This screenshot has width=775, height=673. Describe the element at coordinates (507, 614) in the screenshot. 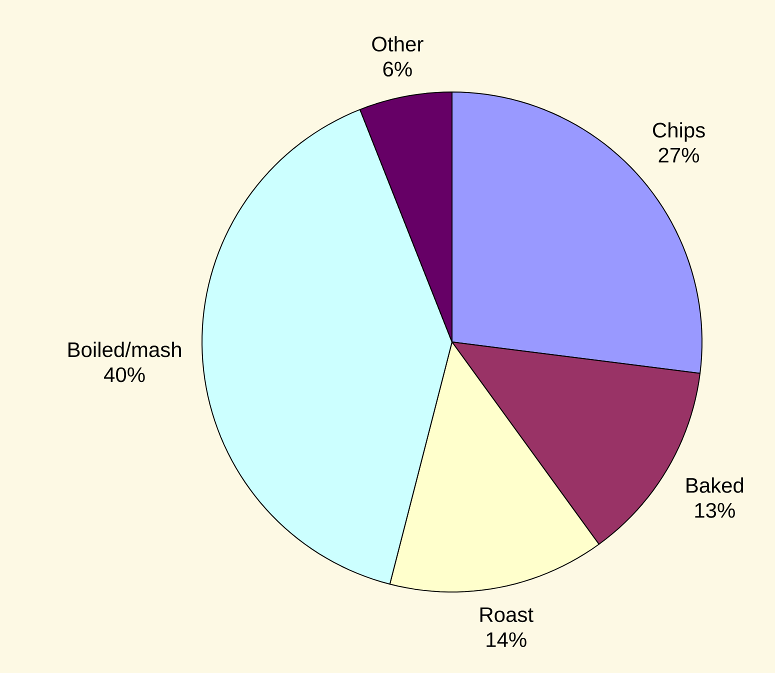

I see `slice-label: Roast` at that location.